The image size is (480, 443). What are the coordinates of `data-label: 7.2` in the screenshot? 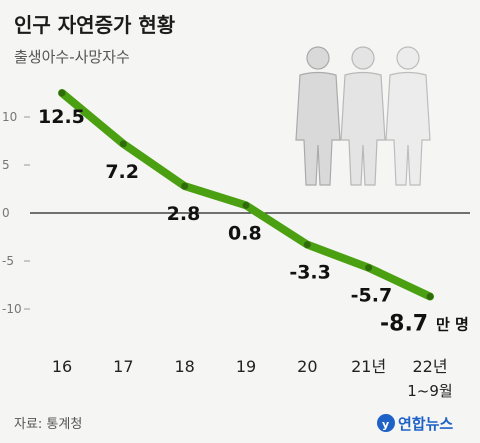 It's located at (122, 172).